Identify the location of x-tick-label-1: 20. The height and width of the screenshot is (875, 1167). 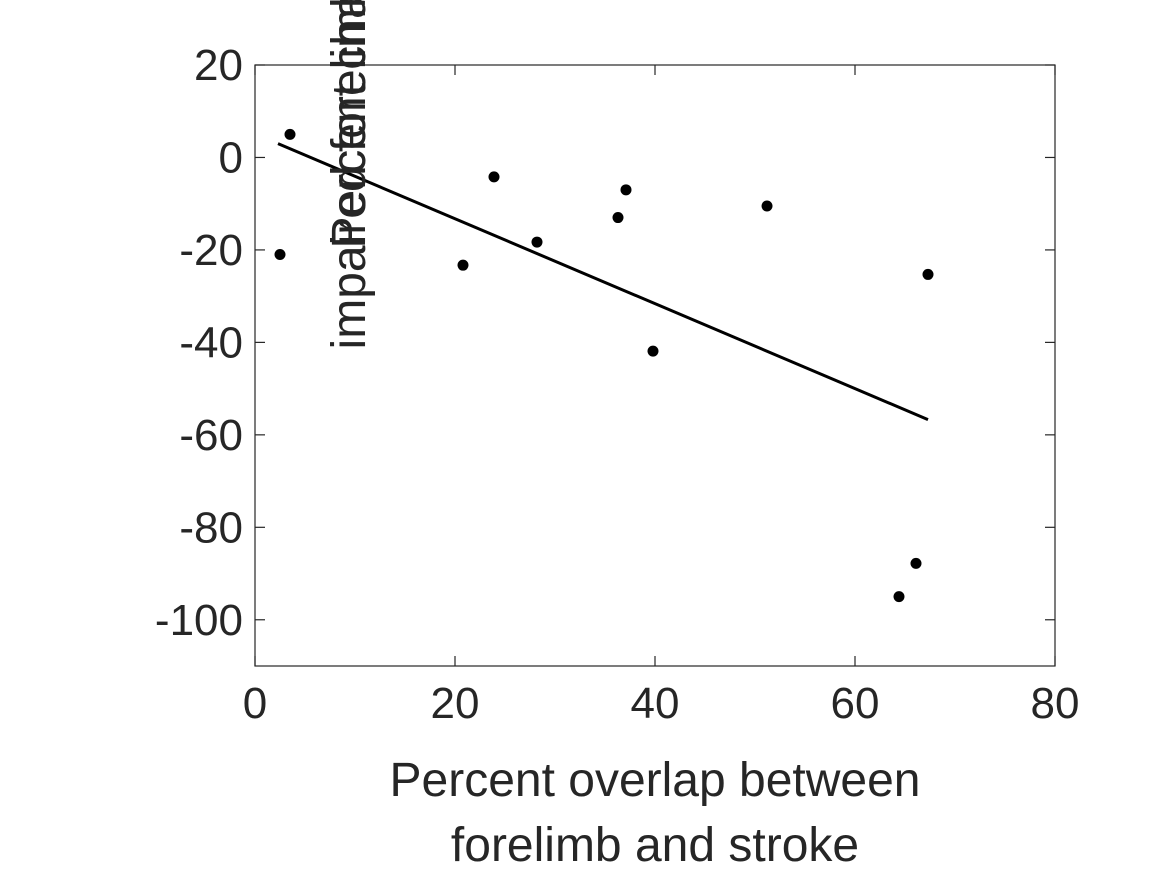
(455, 703).